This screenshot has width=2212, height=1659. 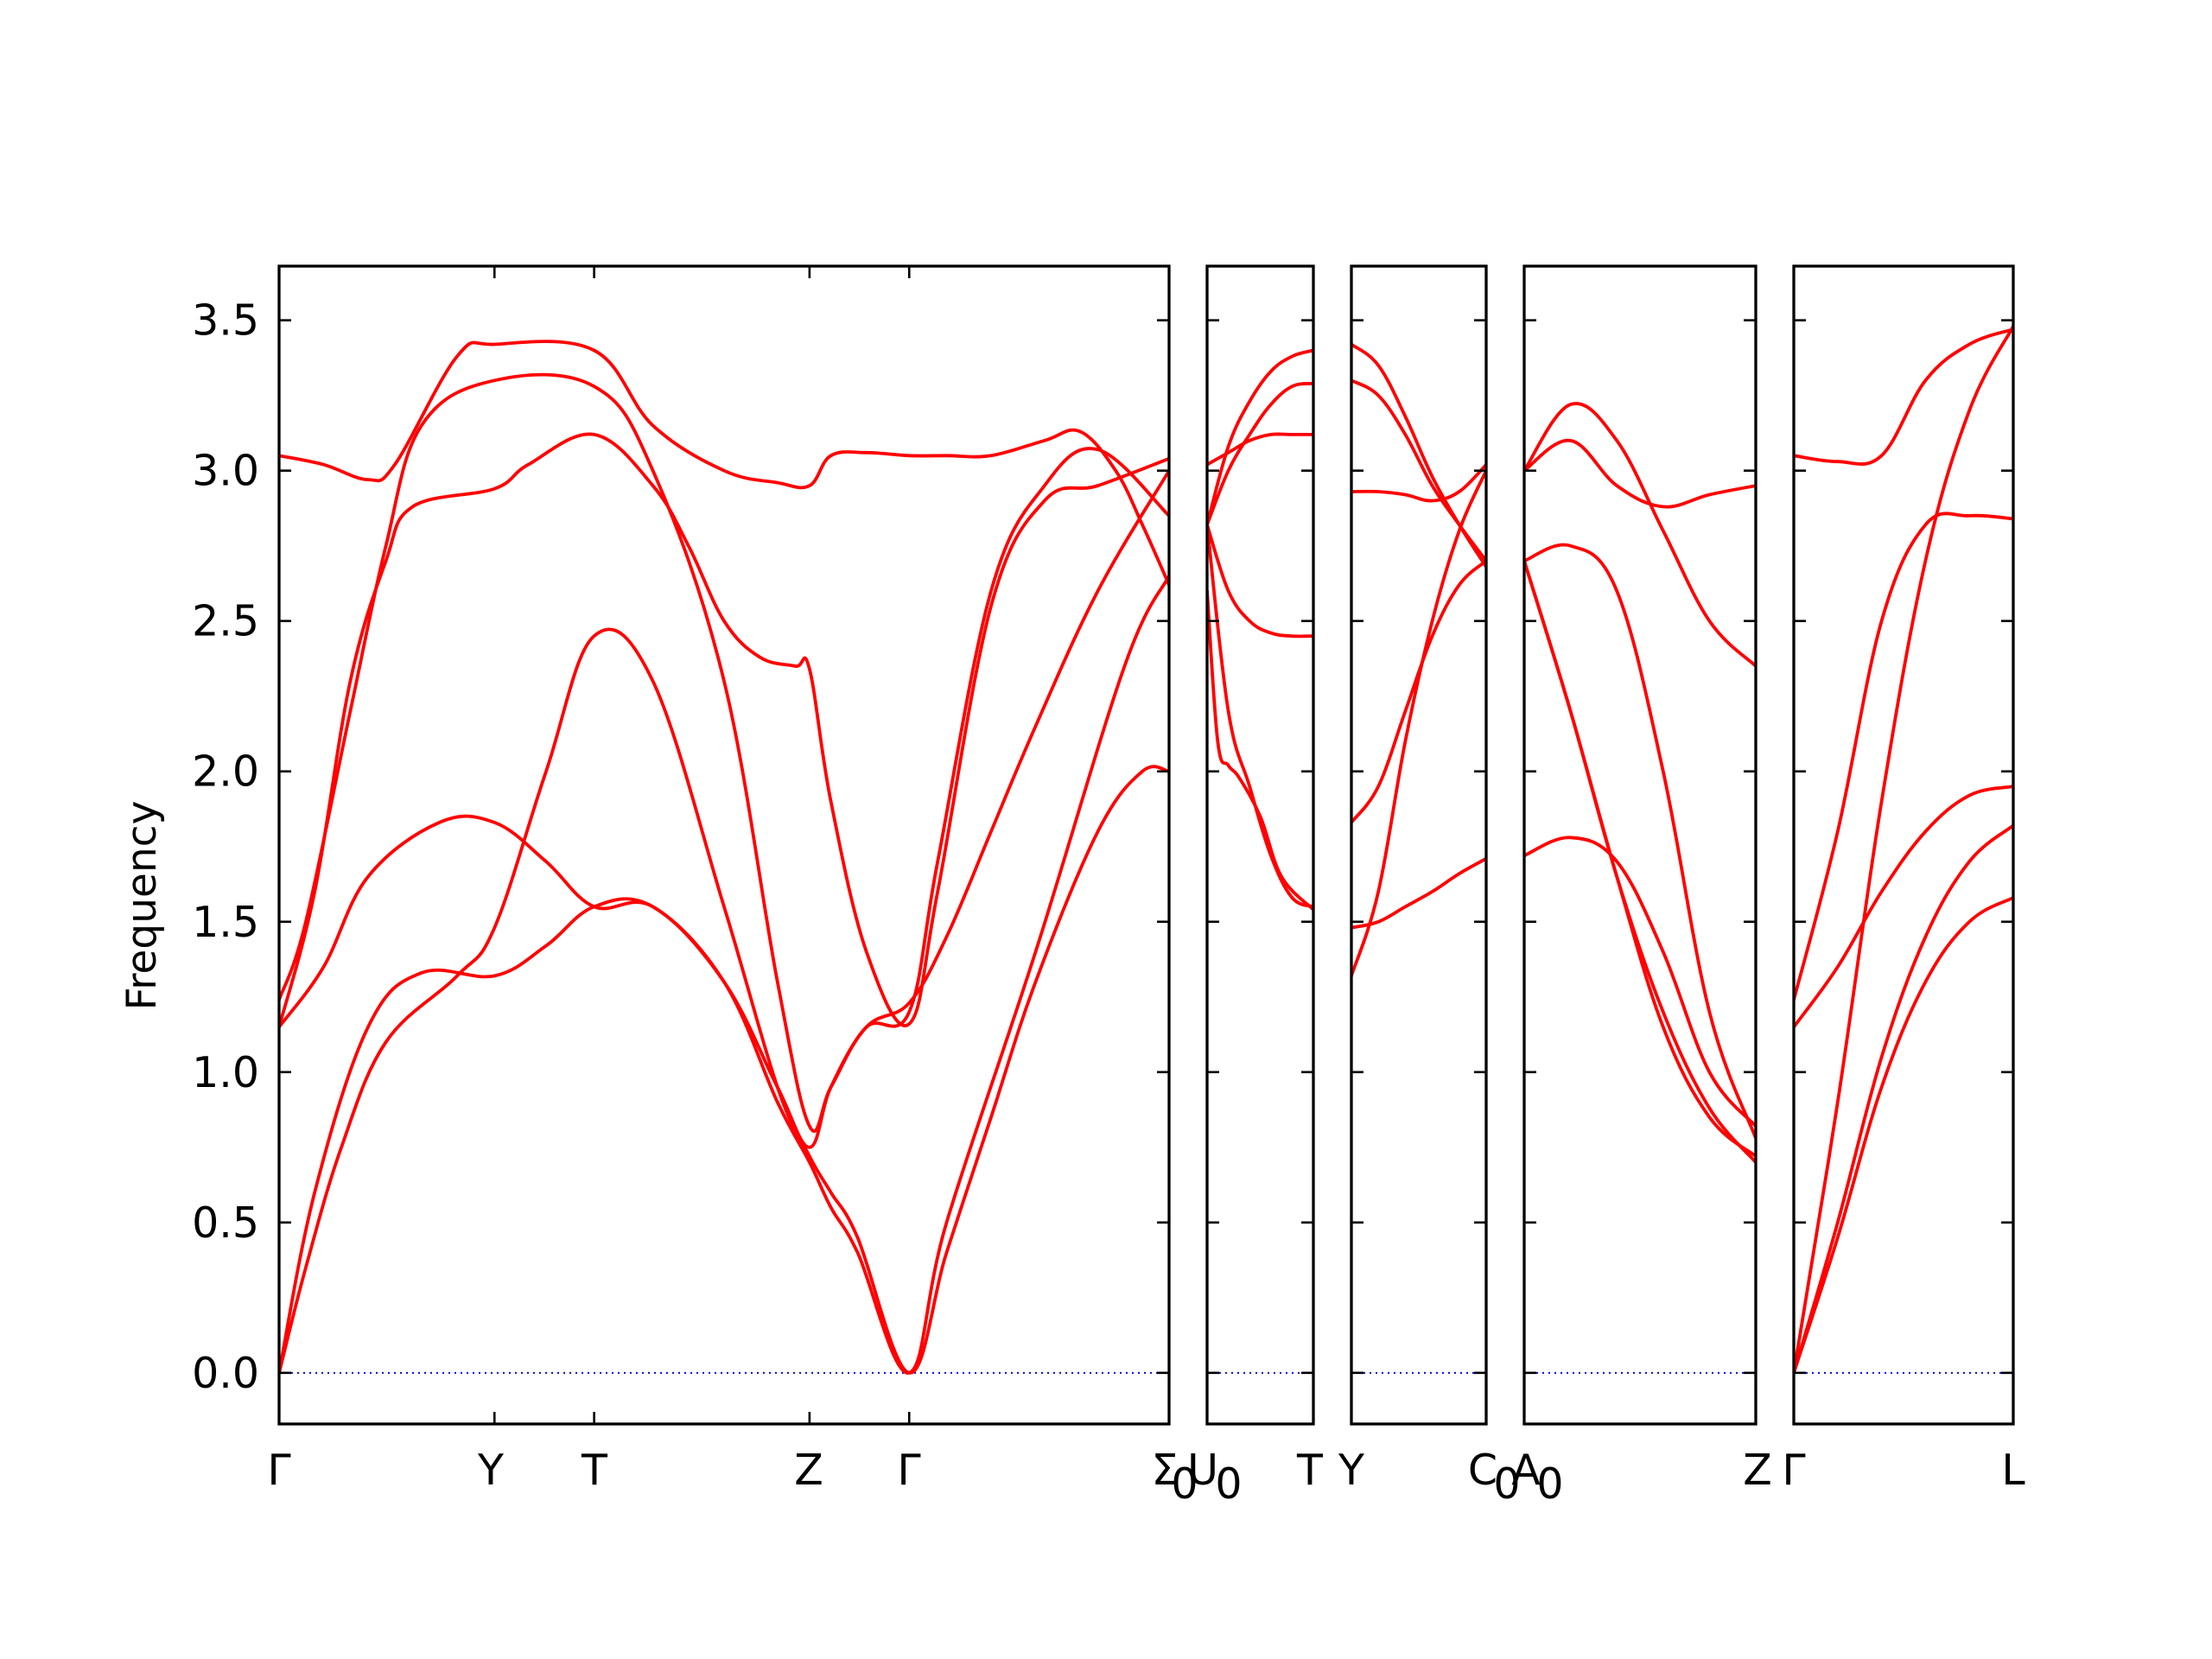 I want to click on y-tick-label: 2.5, so click(x=225, y=621).